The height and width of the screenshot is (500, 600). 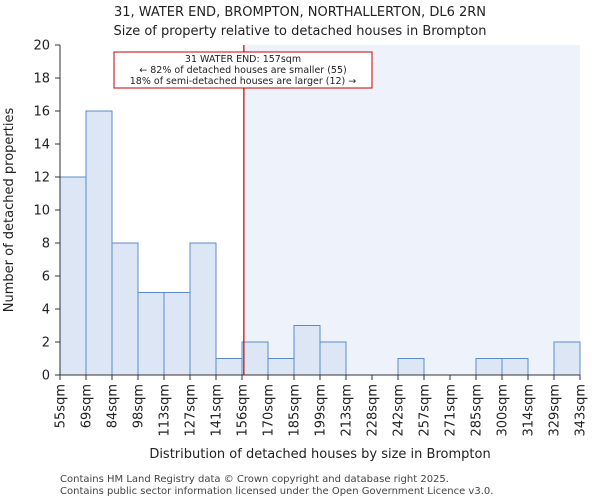 What do you see at coordinates (46, 376) in the screenshot?
I see `y-tick-label: 0` at bounding box center [46, 376].